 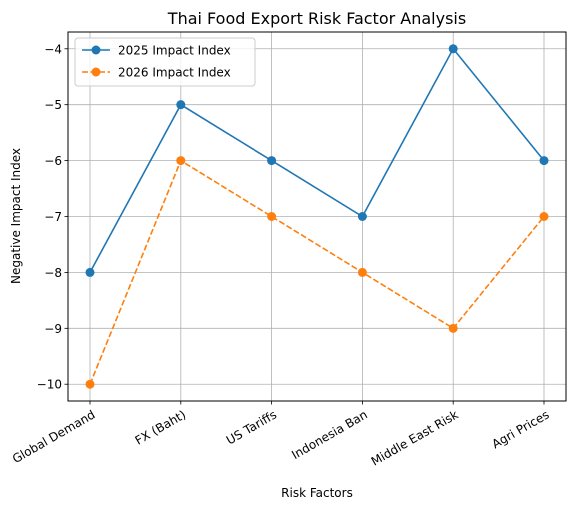 I want to click on legend: 2025 Impact Index 2026 Impact Index, so click(x=165, y=62).